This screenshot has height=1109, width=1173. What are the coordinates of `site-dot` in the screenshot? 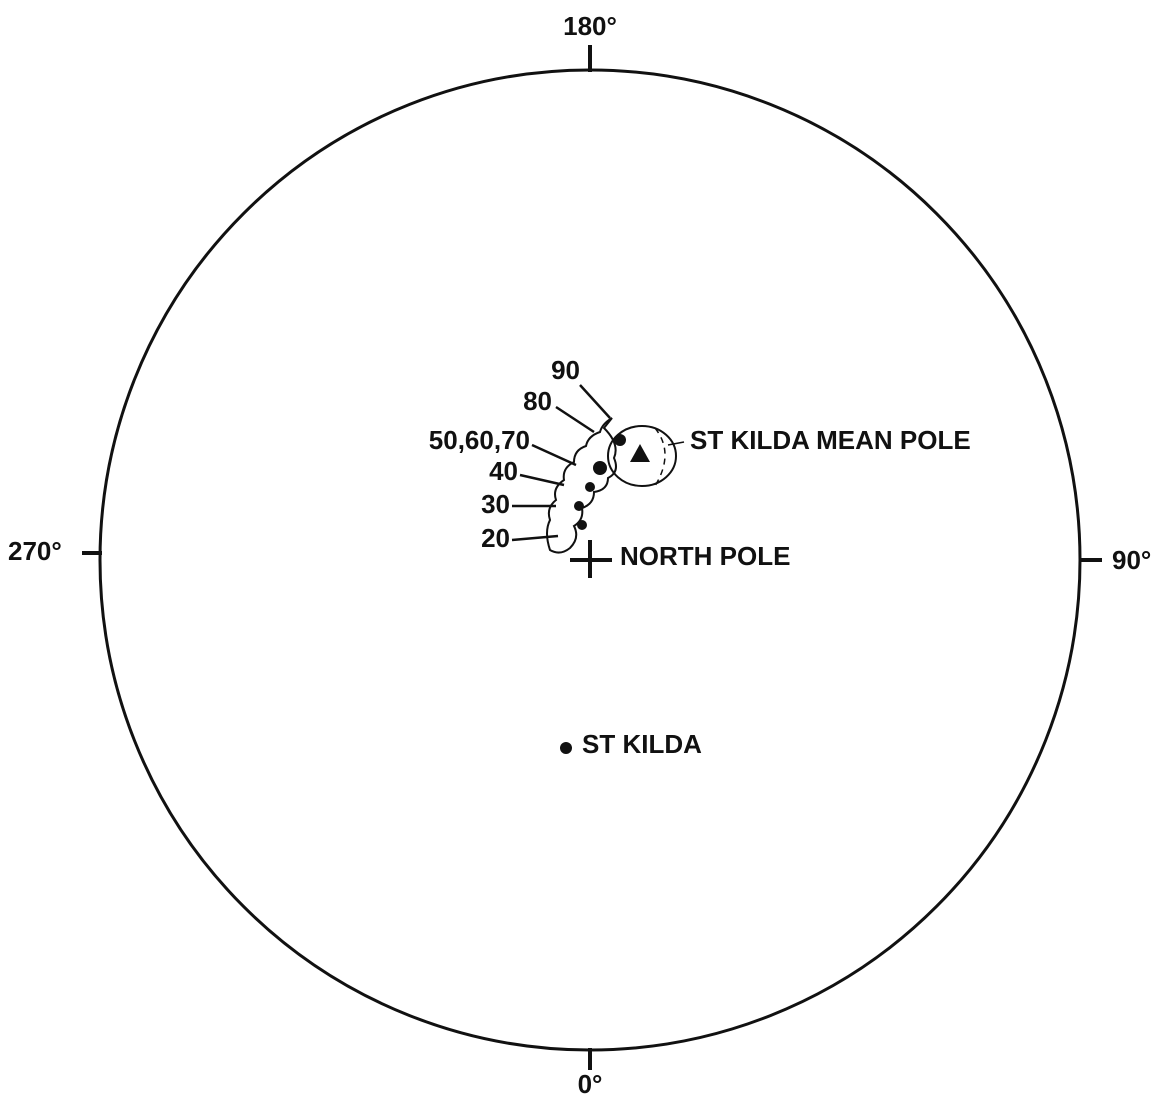 It's located at (566, 748).